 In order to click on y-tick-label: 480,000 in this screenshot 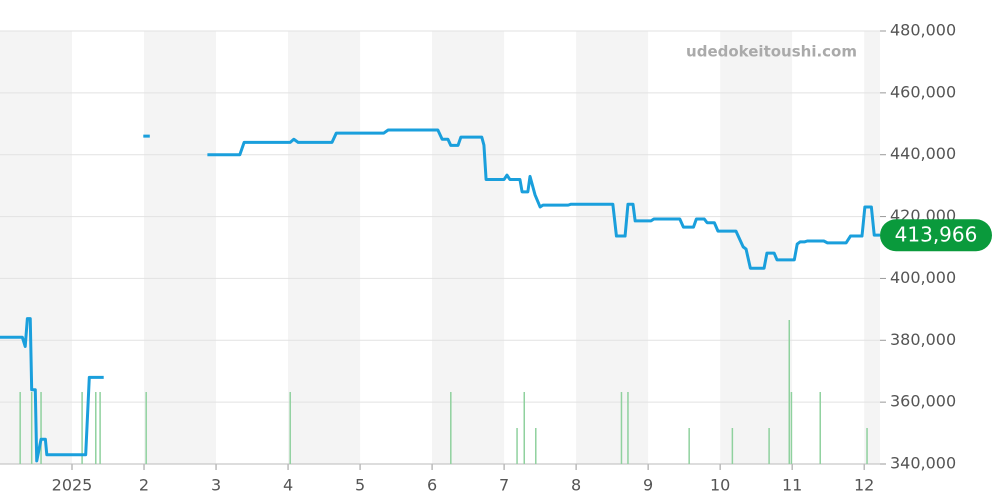, I will do `click(923, 30)`.